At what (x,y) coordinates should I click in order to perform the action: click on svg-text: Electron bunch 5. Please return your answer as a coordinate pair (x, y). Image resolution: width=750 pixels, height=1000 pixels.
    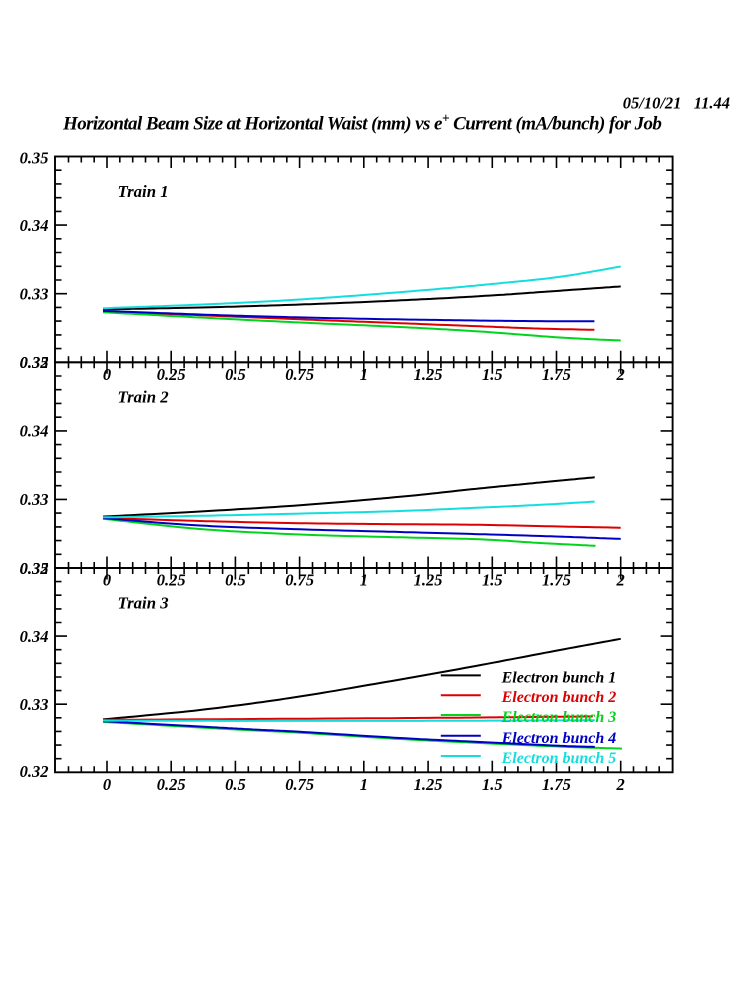
    Looking at the image, I should click on (559, 758).